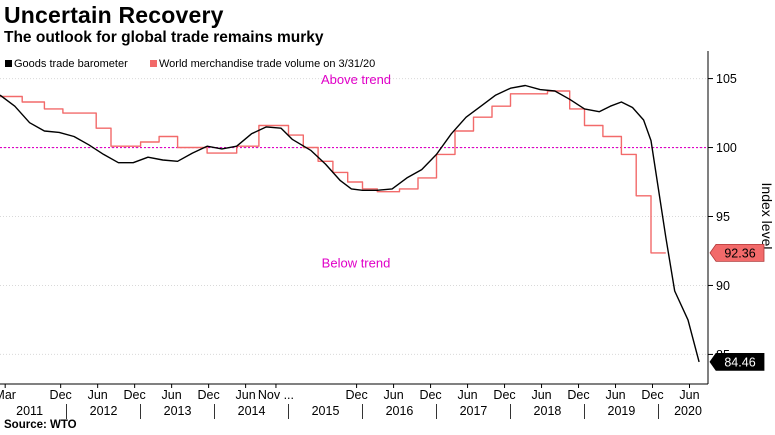 The height and width of the screenshot is (435, 775). What do you see at coordinates (767, 216) in the screenshot?
I see `y-axis-label: Index level` at bounding box center [767, 216].